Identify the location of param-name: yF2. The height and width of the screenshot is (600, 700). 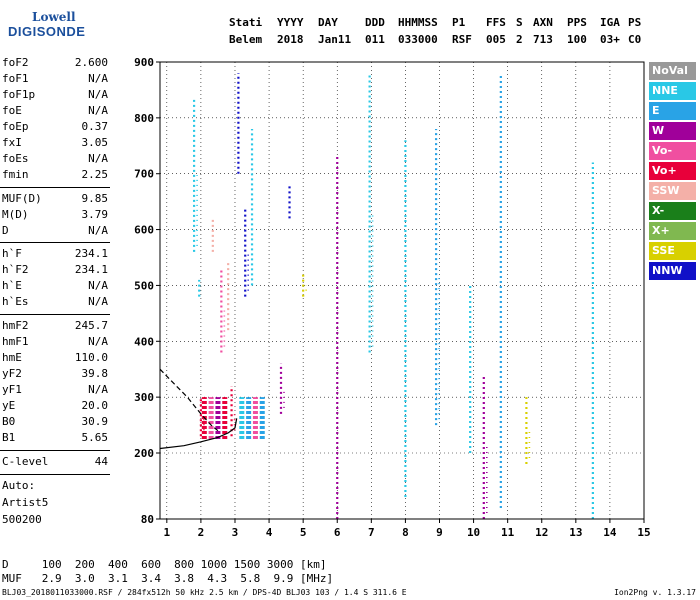
(12, 373).